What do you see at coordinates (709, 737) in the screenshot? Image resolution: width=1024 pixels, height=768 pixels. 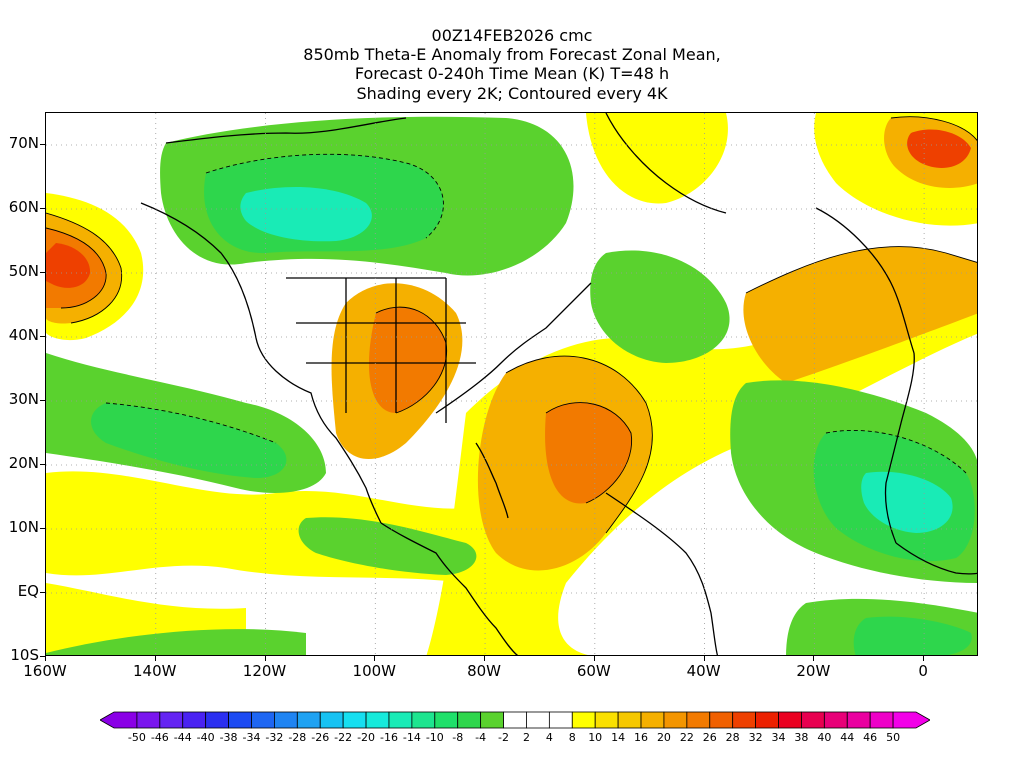 I see `colorbar-label: 26` at bounding box center [709, 737].